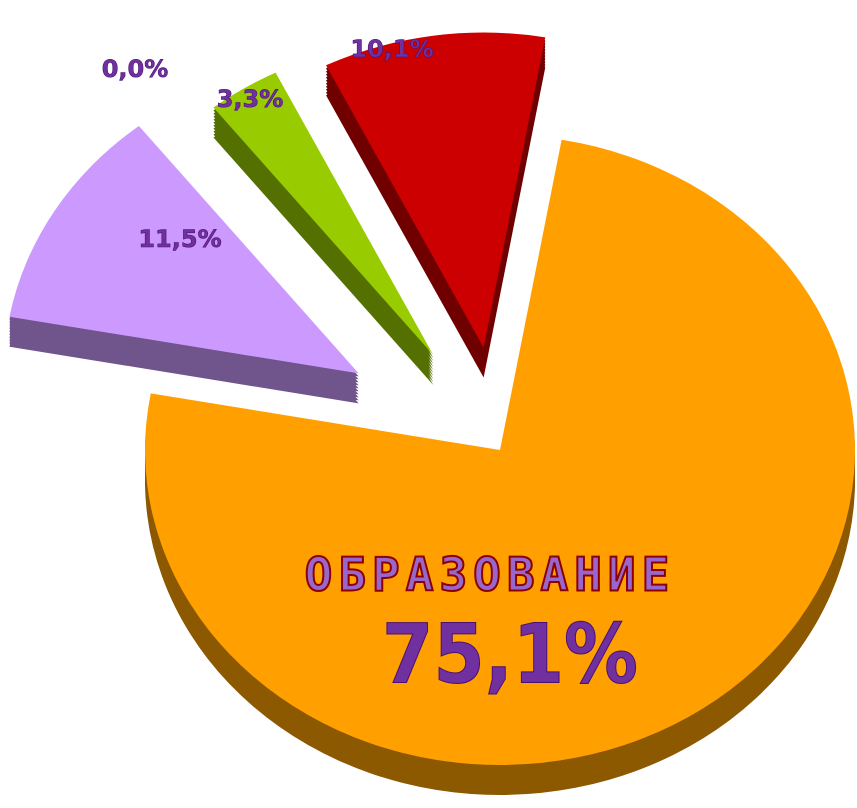 The width and height of the screenshot is (857, 808). I want to click on slice-value-label: 10,1%, so click(391, 49).